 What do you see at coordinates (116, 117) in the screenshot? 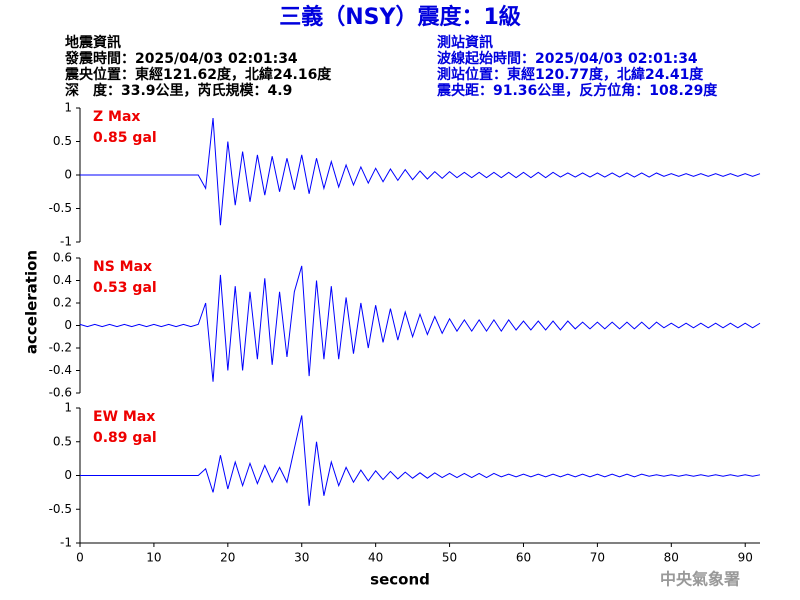
I see `panel-label: Z Max` at bounding box center [116, 117].